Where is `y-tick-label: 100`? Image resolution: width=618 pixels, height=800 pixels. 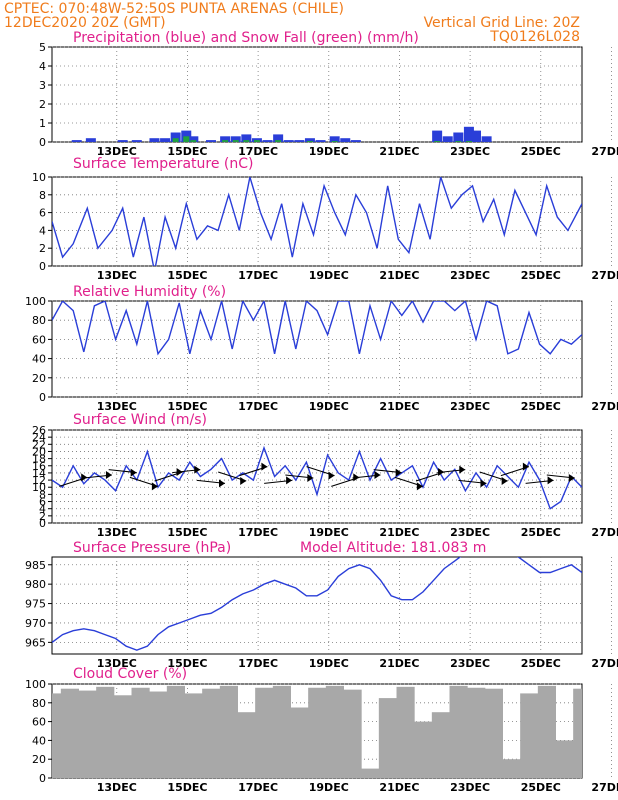
y-tick-label: 100 is located at coordinates (35, 684).